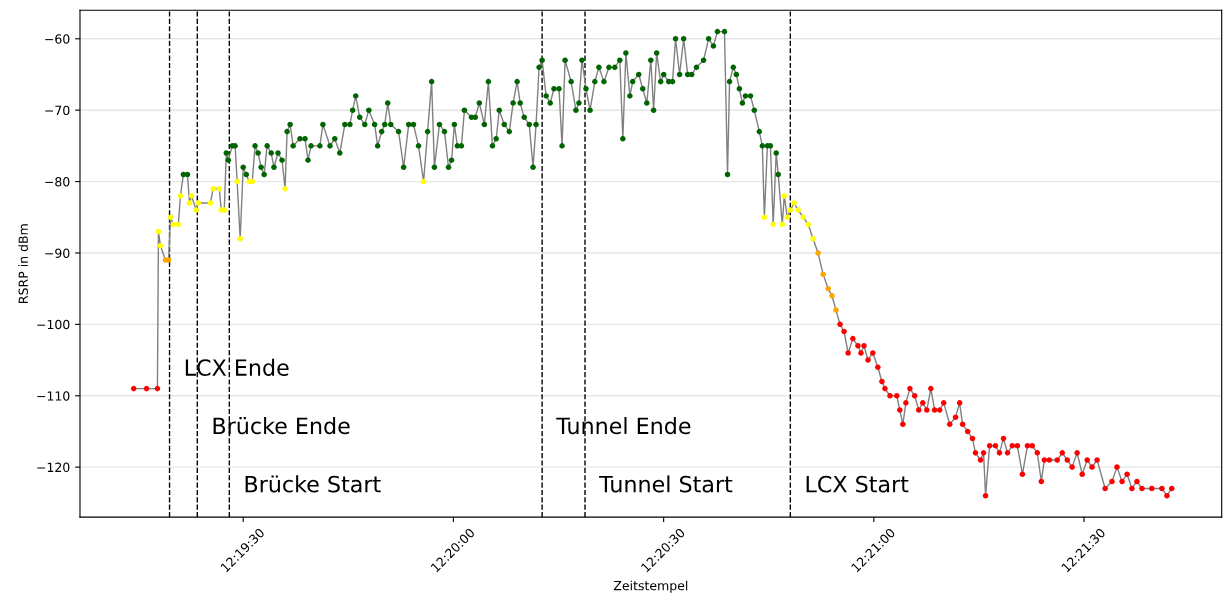 This screenshot has width=1225, height=602. Describe the element at coordinates (623, 426) in the screenshot. I see `ref-line-label: Tunnel Ende` at that location.